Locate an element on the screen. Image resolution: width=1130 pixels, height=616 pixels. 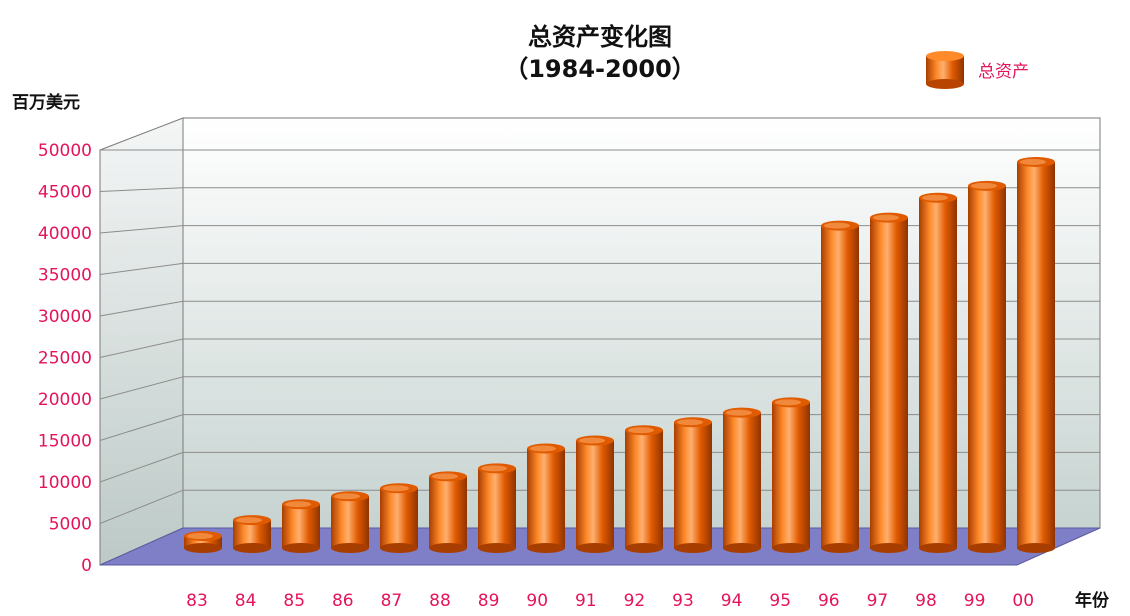
x-axis-label: 年份 is located at coordinates (1092, 600).